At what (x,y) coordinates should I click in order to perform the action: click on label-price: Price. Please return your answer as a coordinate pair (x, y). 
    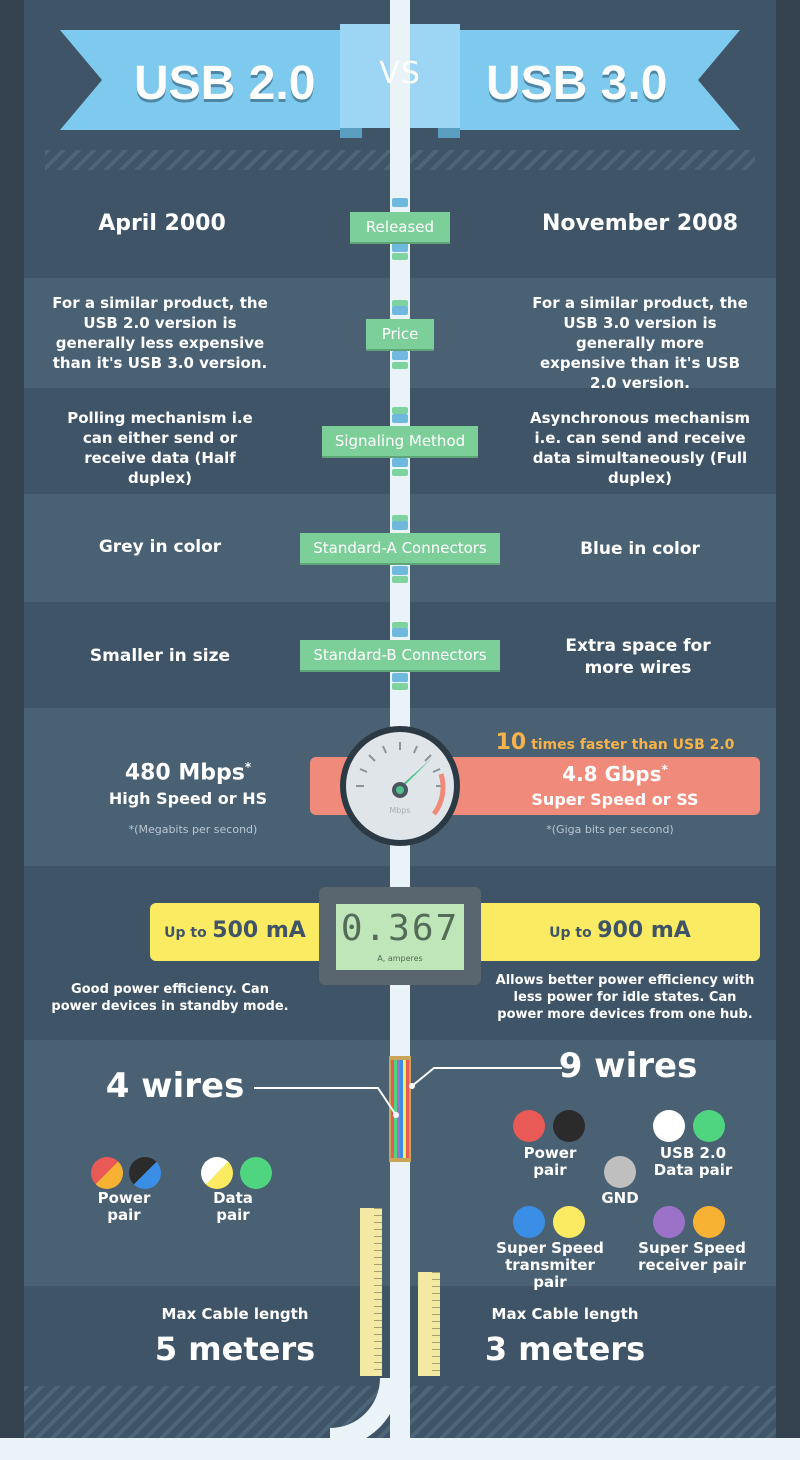
    Looking at the image, I should click on (400, 334).